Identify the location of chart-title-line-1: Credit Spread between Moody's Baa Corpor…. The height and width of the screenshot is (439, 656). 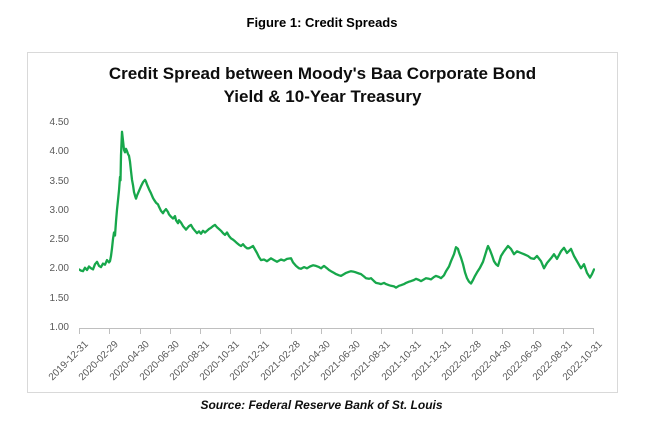
(322, 73).